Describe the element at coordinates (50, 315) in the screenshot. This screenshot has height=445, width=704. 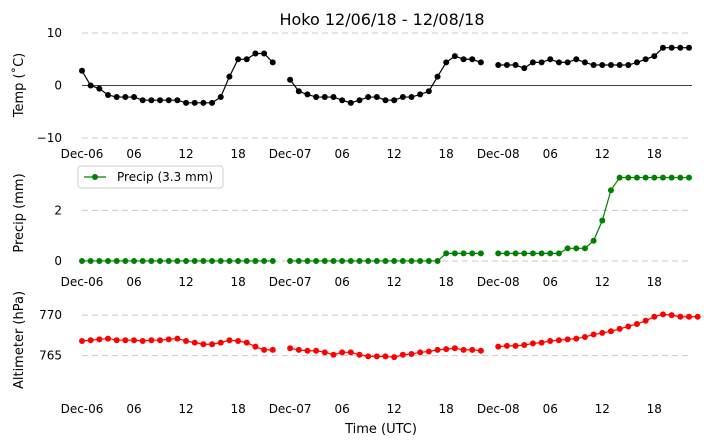
I see `y-tick-label-altimeter: 770` at that location.